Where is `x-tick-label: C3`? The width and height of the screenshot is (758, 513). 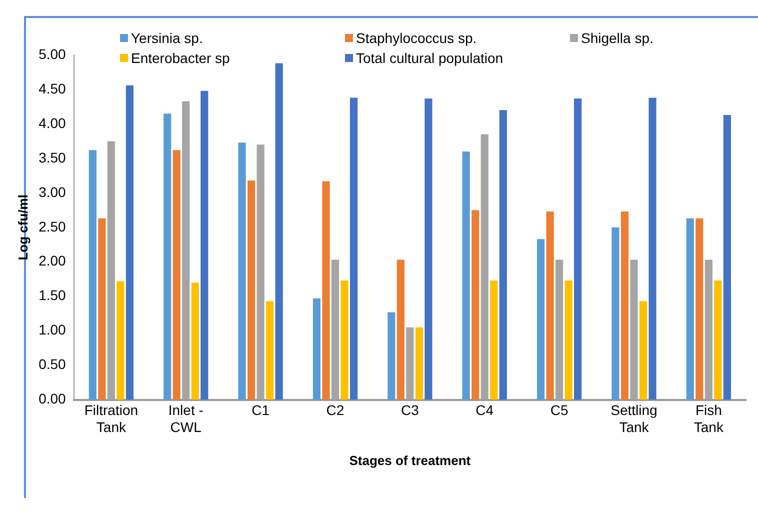 x-tick-label: C3 is located at coordinates (410, 410).